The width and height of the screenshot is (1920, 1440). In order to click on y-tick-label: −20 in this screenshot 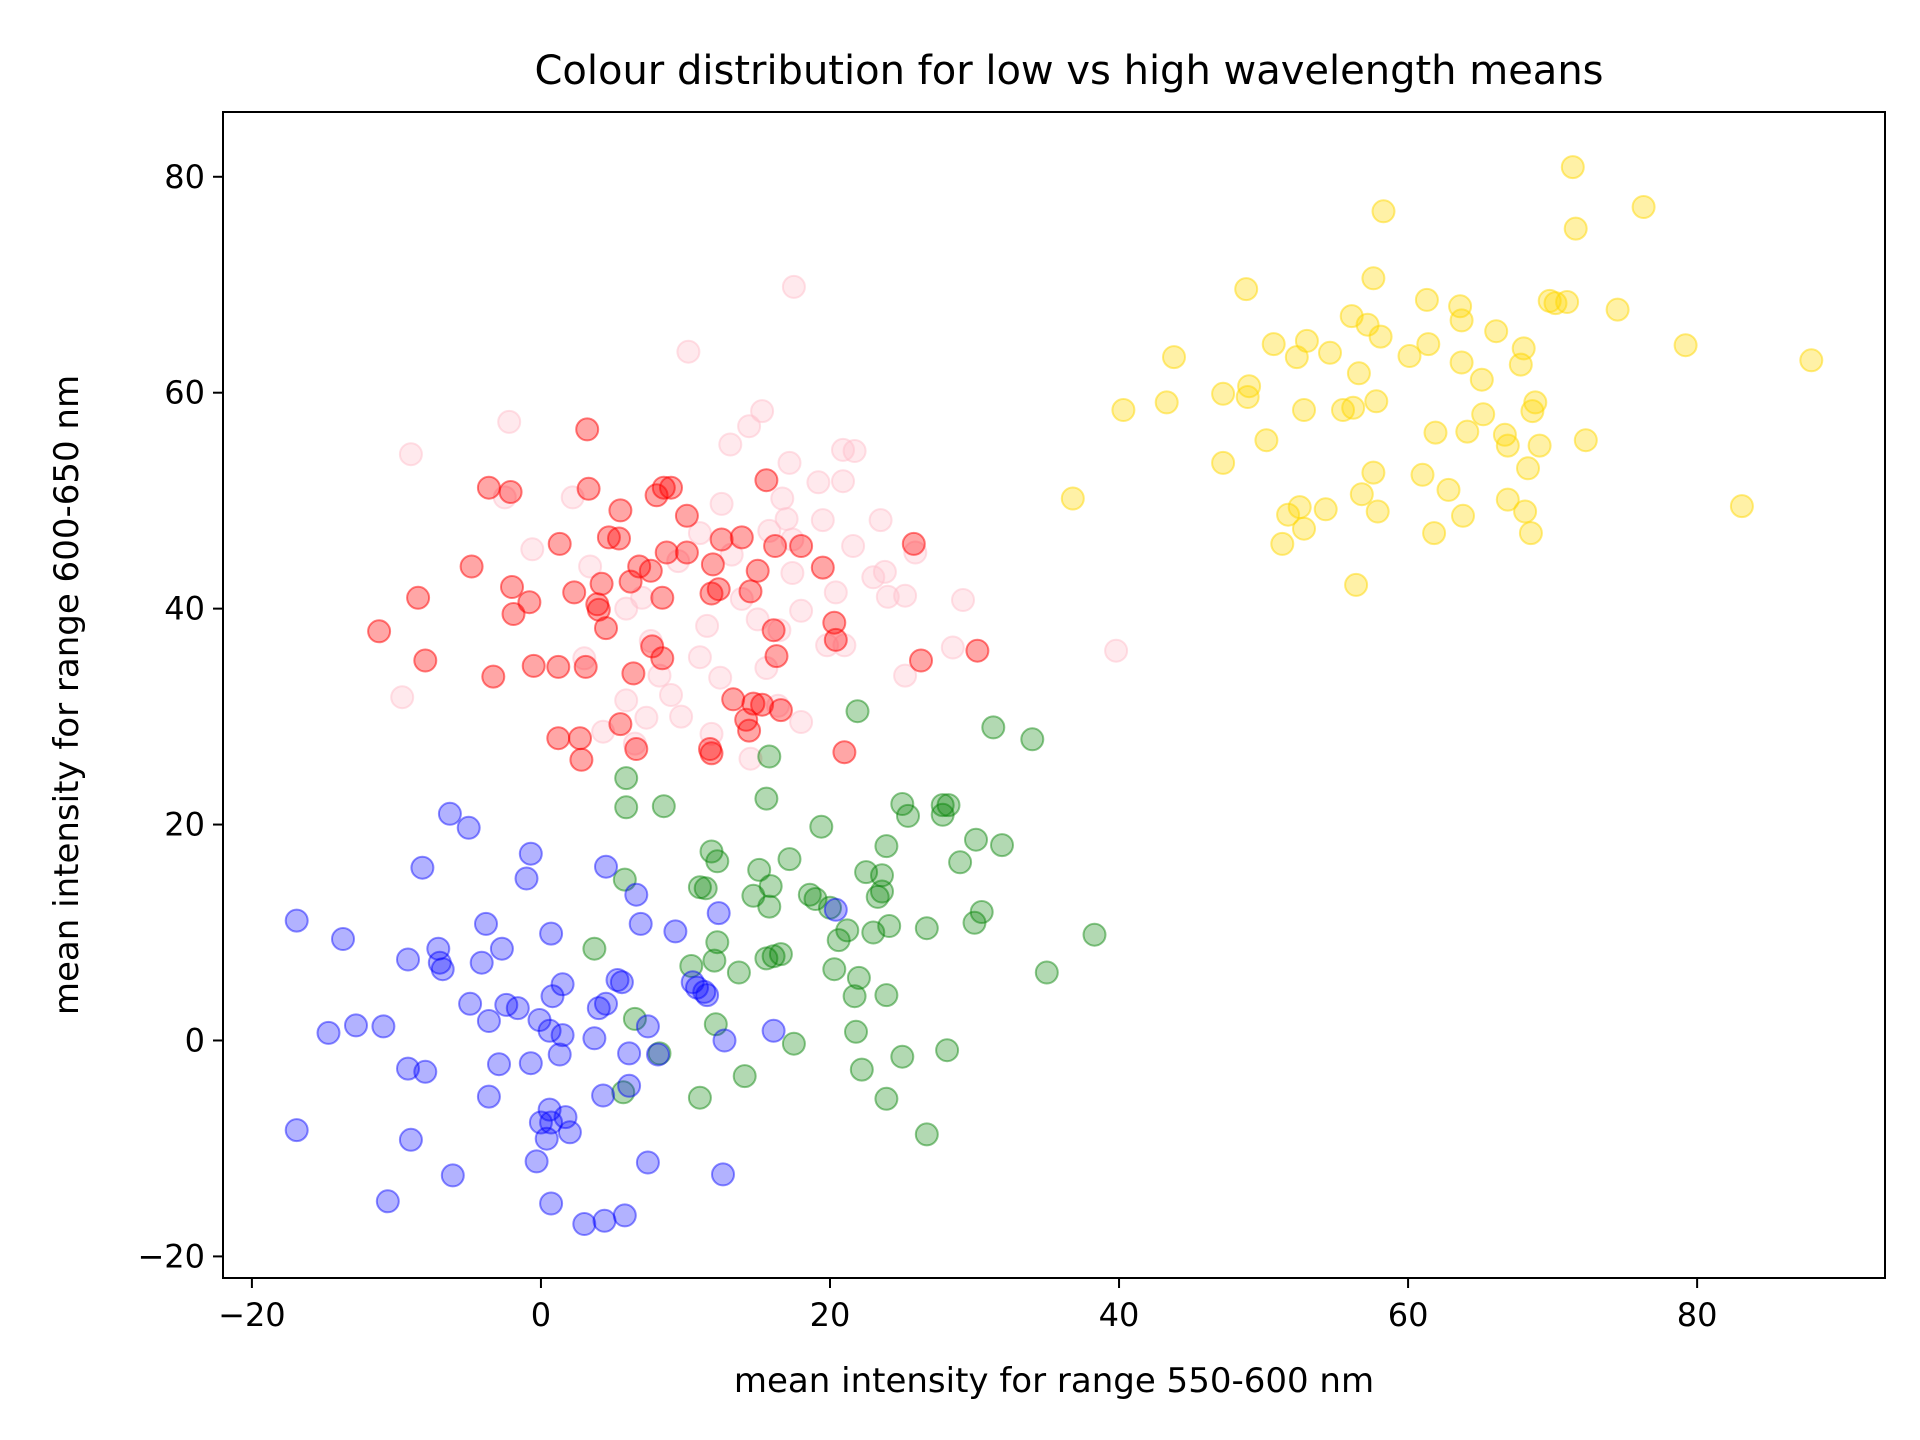, I will do `click(171, 1256)`.